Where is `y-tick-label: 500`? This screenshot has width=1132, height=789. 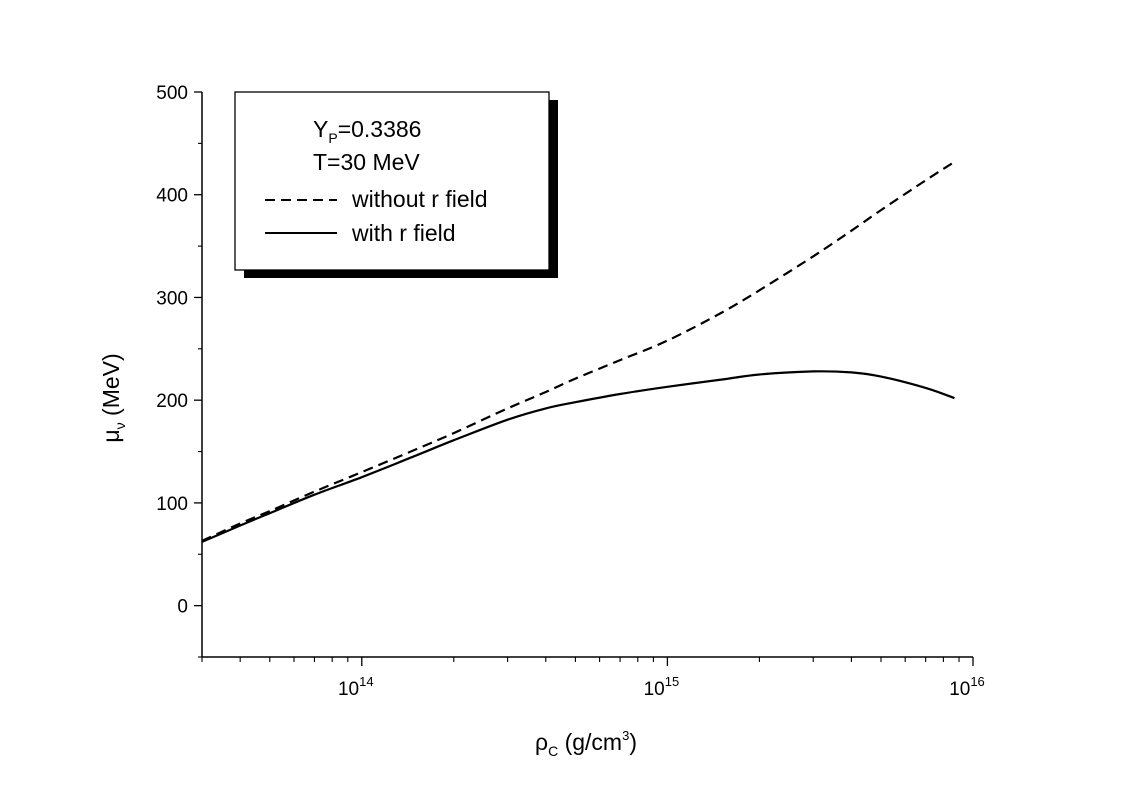 y-tick-label: 500 is located at coordinates (172, 93).